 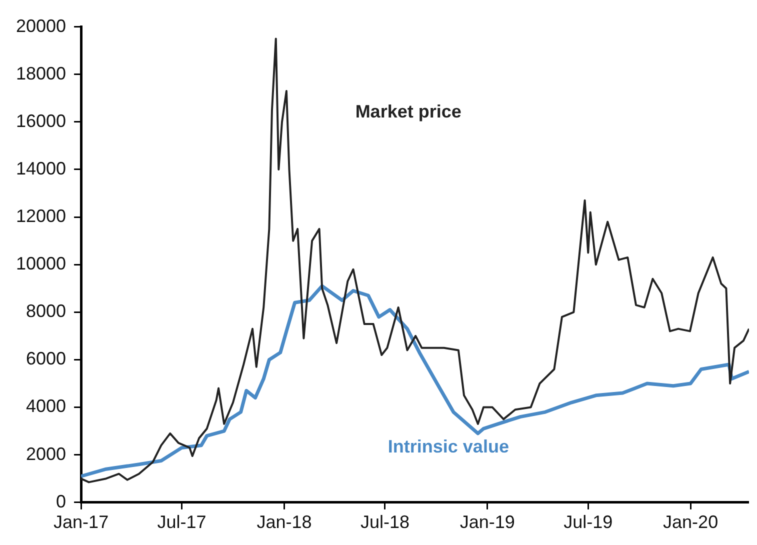 What do you see at coordinates (588, 522) in the screenshot?
I see `x-tick-label: Jul-19` at bounding box center [588, 522].